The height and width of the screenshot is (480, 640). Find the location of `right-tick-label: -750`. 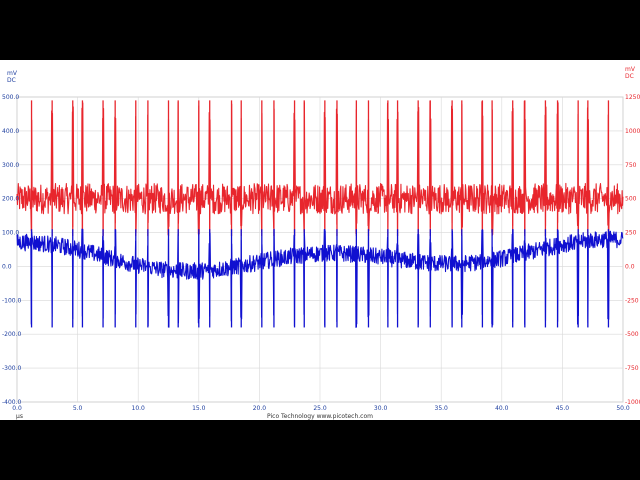

right-tick-label: -750 is located at coordinates (632, 368).